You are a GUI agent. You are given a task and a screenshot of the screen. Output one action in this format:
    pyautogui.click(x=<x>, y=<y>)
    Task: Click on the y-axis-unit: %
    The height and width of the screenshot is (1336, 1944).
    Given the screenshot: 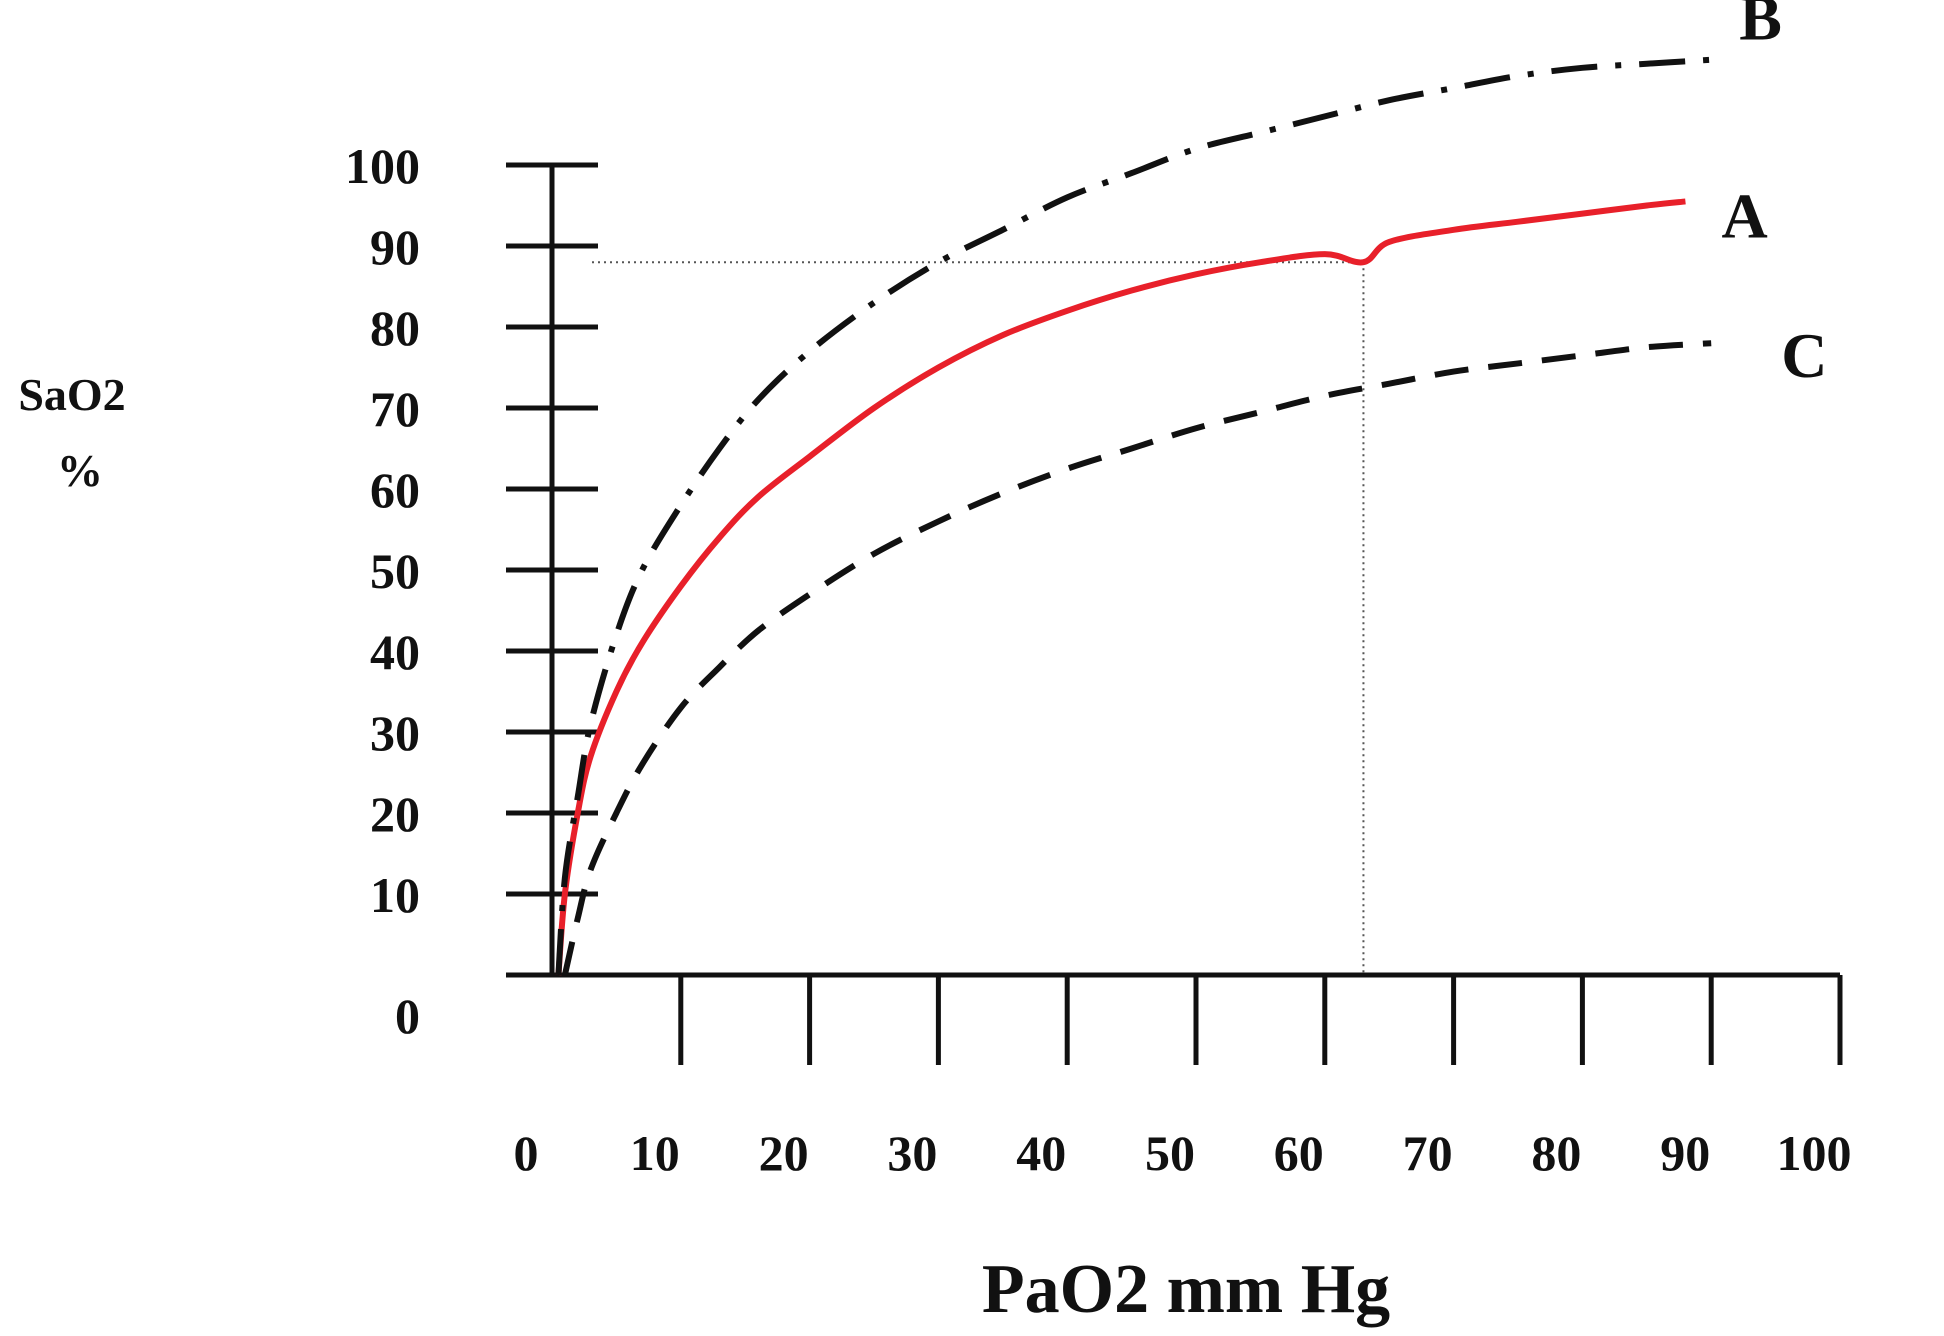 What is the action you would take?
    pyautogui.click(x=80, y=470)
    